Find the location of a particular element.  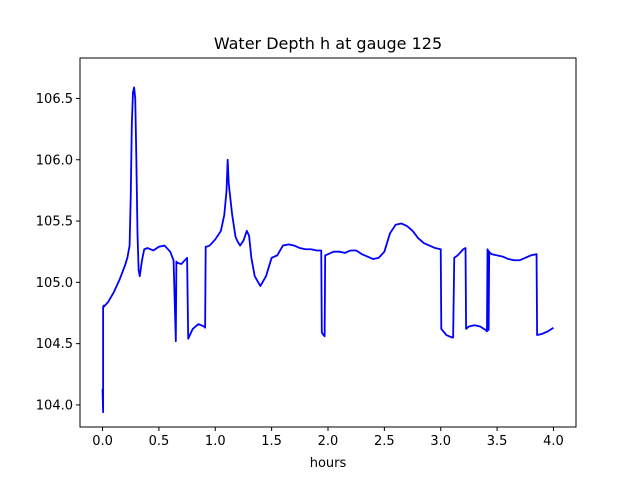

y-tick-label: 104.5 is located at coordinates (54, 344).